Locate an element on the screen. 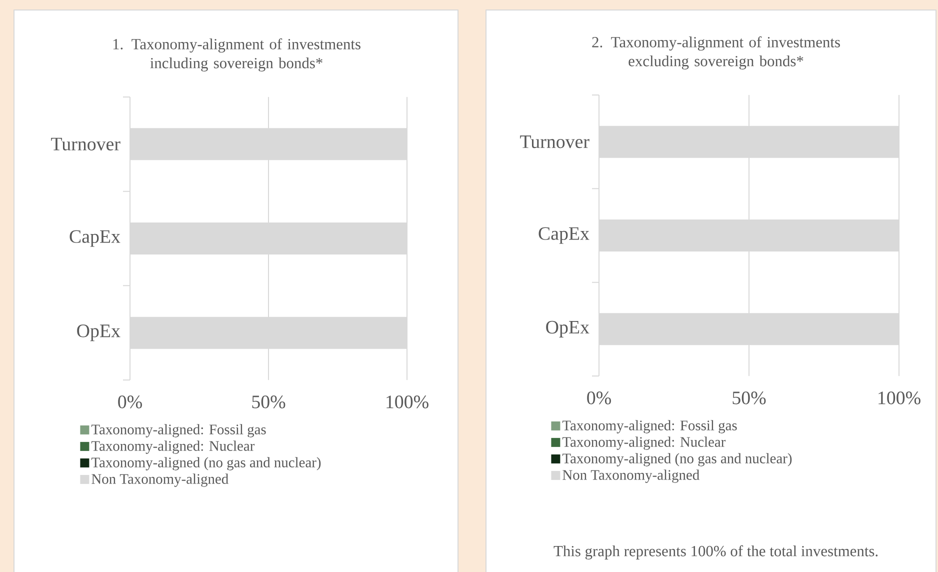 The width and height of the screenshot is (938, 572). chart-title: 1. Taxonomy-alignment of investments including sovereign bonds* is located at coordinates (236, 55).